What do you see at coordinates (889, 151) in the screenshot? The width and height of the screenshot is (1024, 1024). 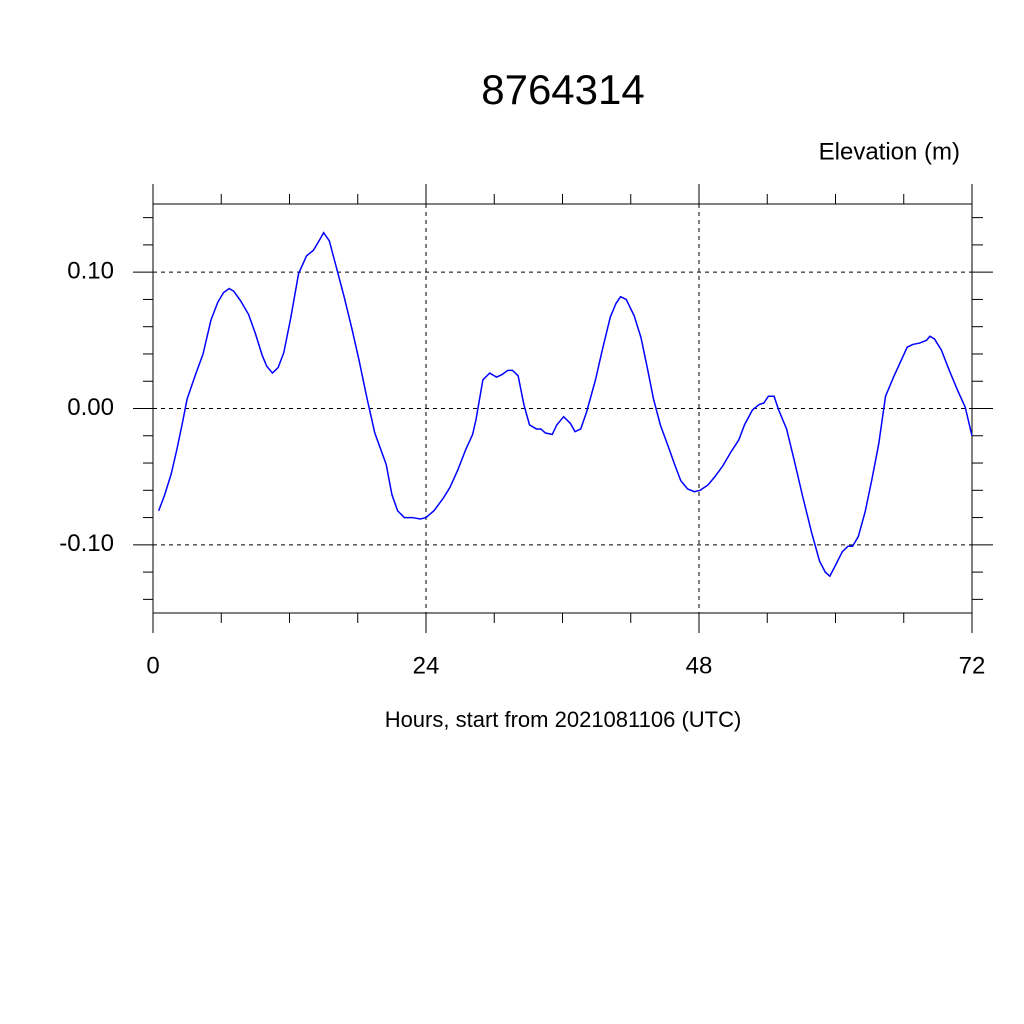 I see `y-axis-label: Elevation (m)` at bounding box center [889, 151].